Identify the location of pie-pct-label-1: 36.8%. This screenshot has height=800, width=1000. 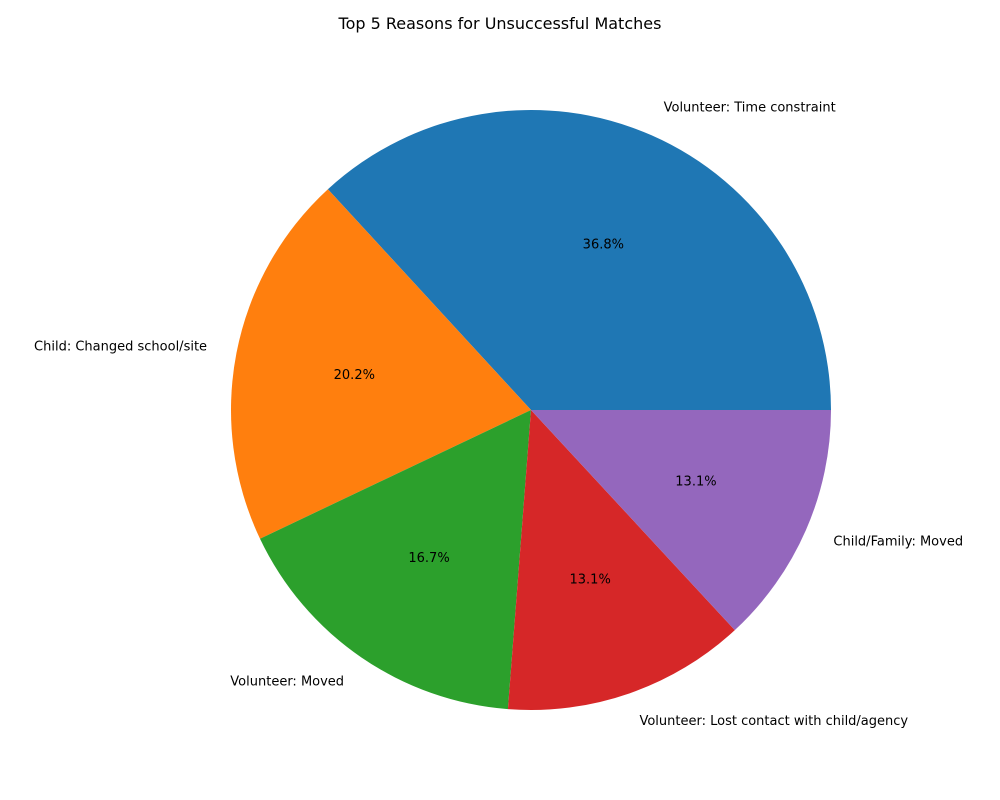
(603, 245).